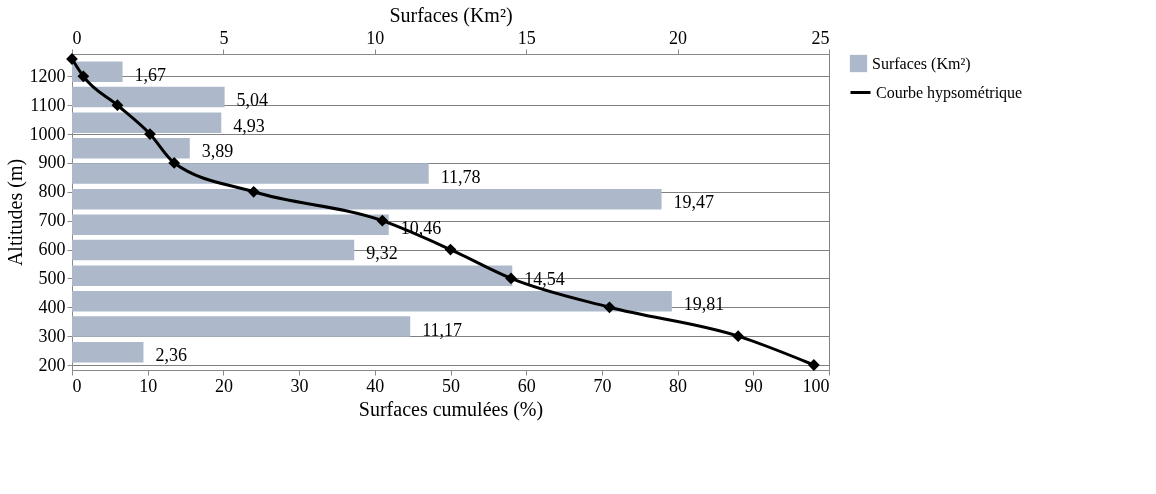 This screenshot has width=1156, height=494. What do you see at coordinates (48, 104) in the screenshot?
I see `y-tick-label: 1100` at bounding box center [48, 104].